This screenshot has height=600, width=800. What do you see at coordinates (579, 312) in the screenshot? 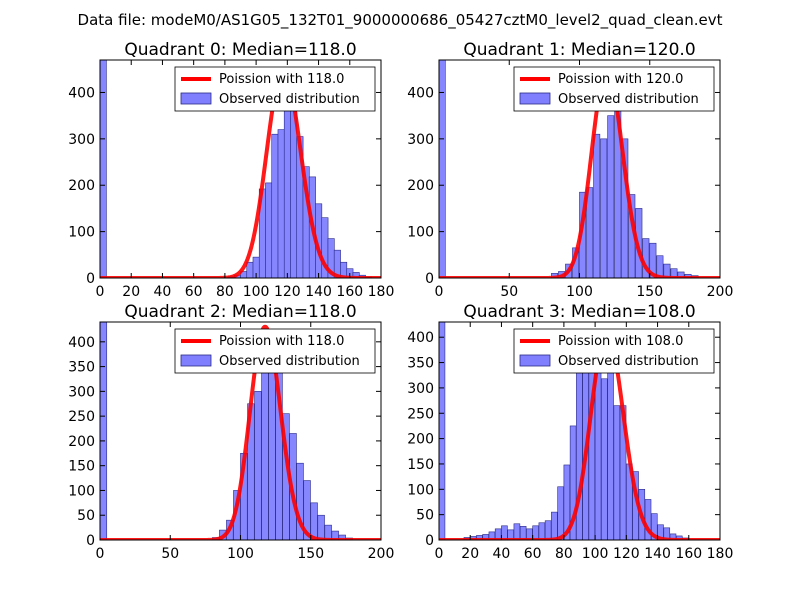
I see `panel-title: Quadrant 3: Median=108.0` at bounding box center [579, 312].